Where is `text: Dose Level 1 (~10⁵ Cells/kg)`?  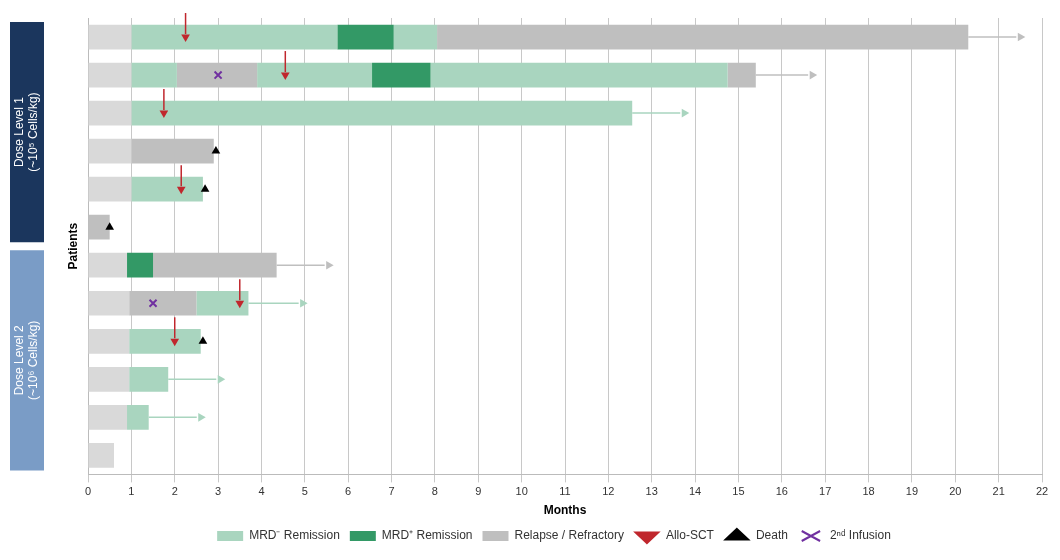
text: Dose Level 1 (~10⁵ Cells/kg) is located at coordinates (26, 132).